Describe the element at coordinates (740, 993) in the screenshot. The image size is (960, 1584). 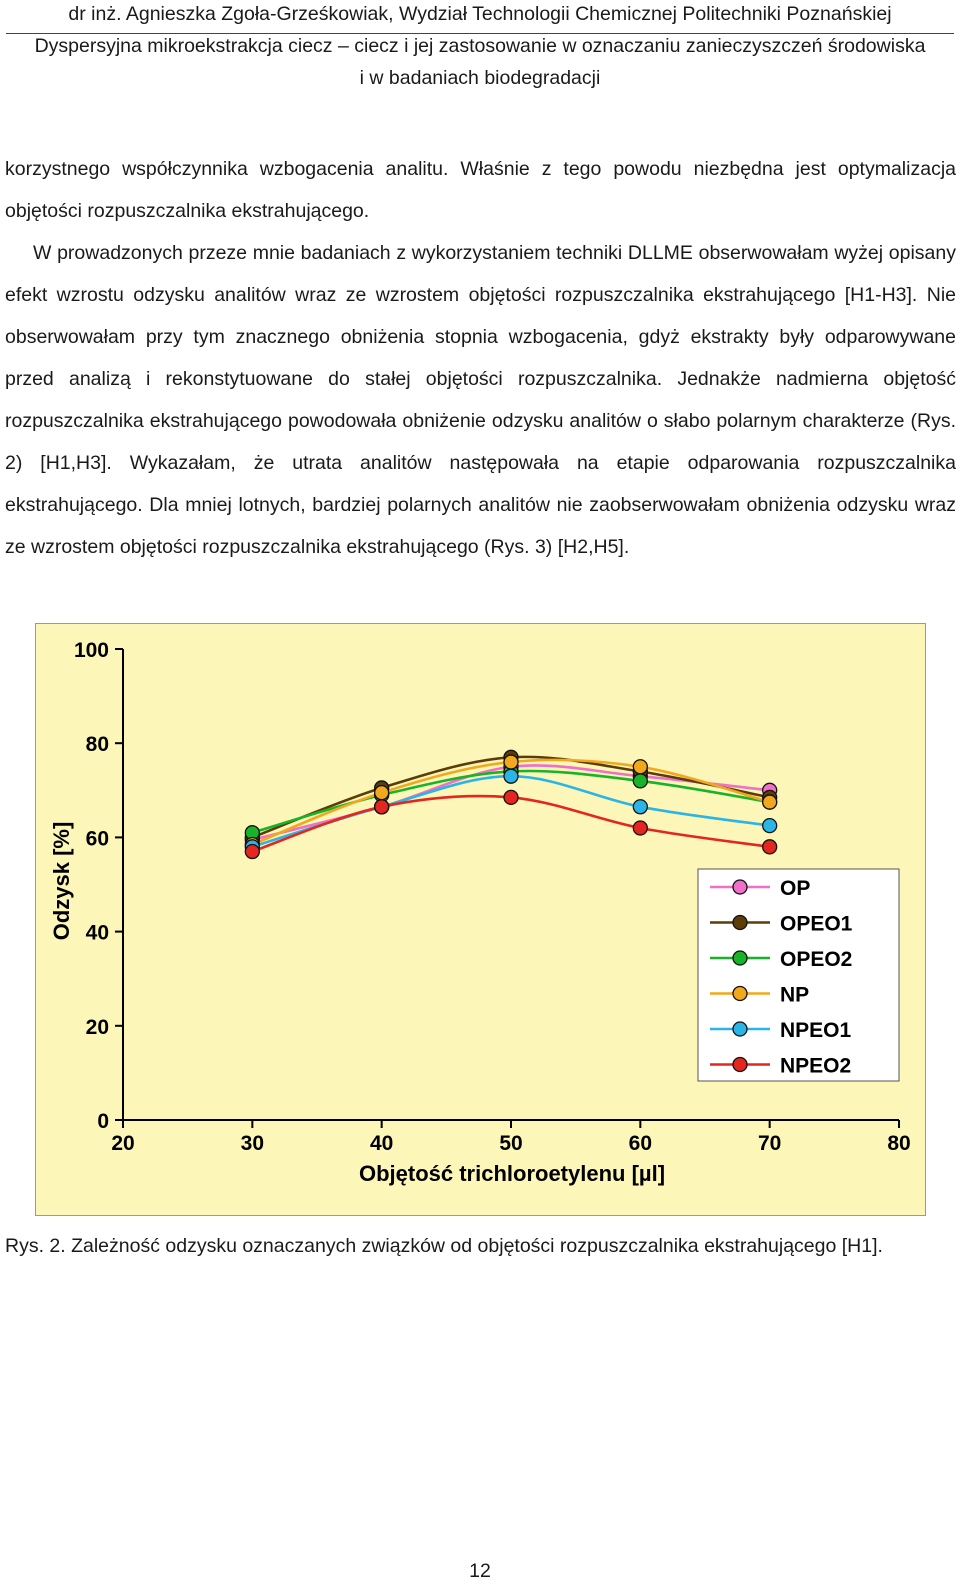
I see `legend-marker-np` at that location.